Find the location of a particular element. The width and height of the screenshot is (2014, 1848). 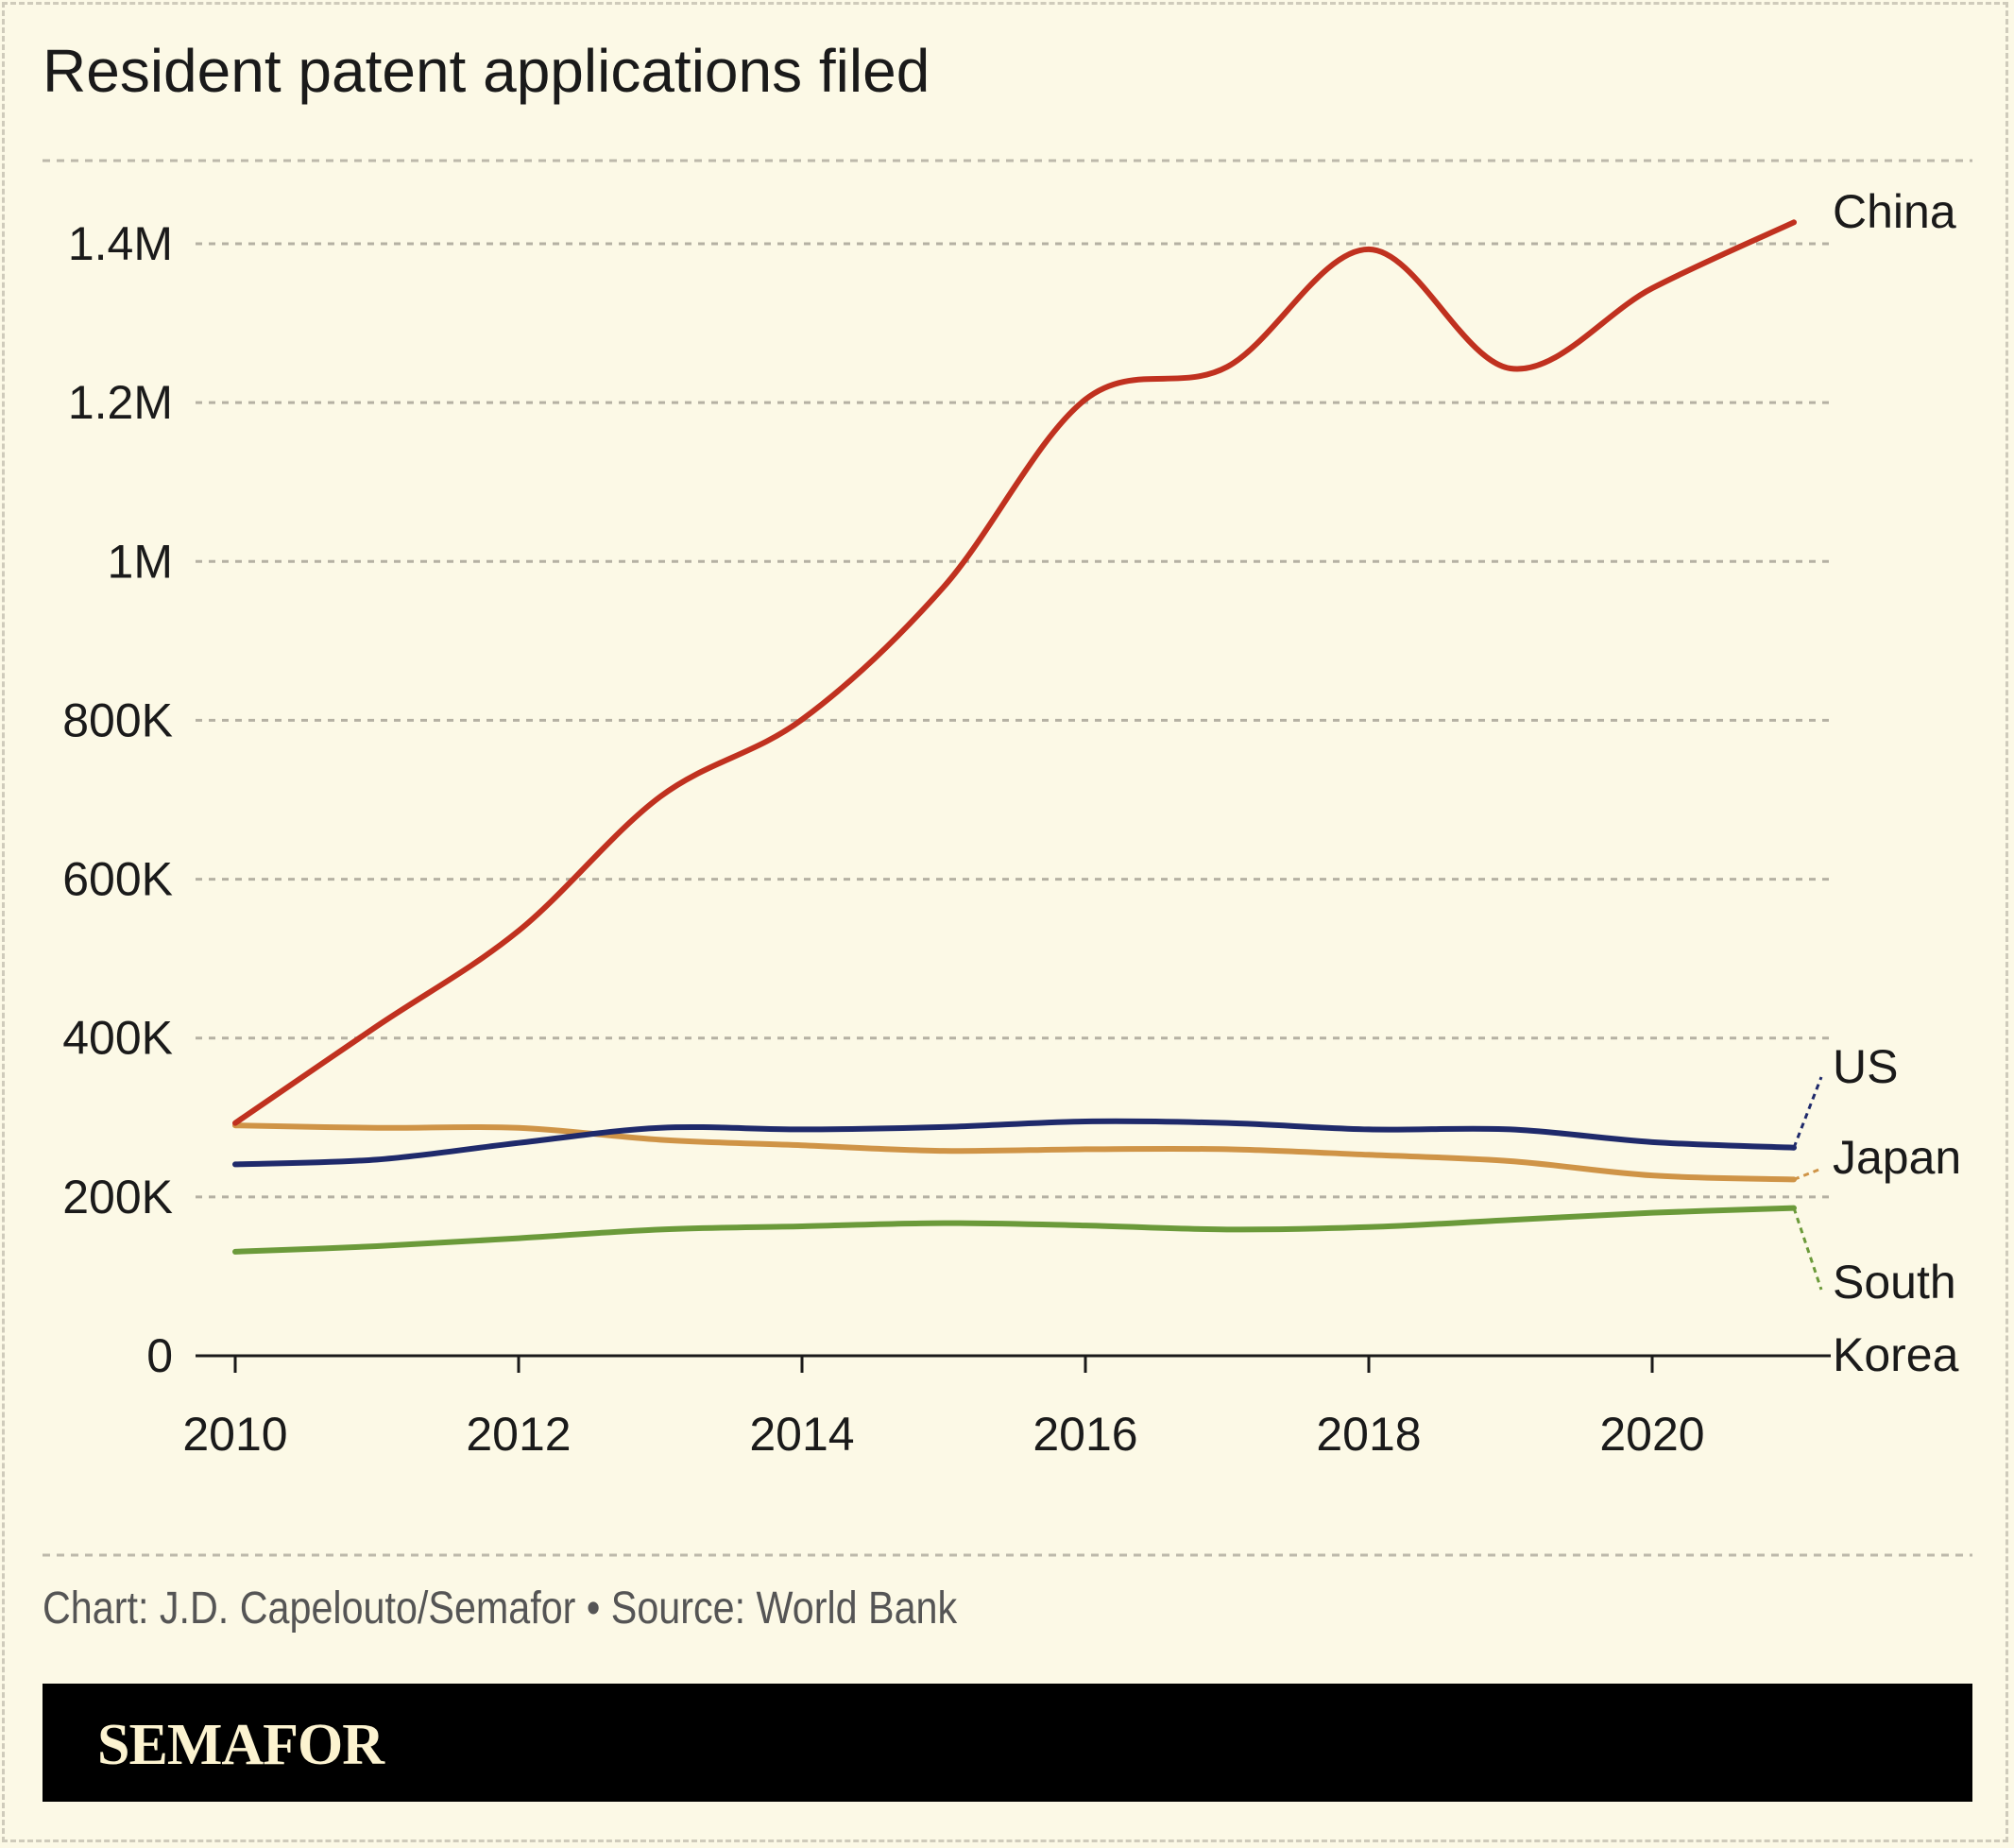

y-tick-label: 800K is located at coordinates (117, 719).